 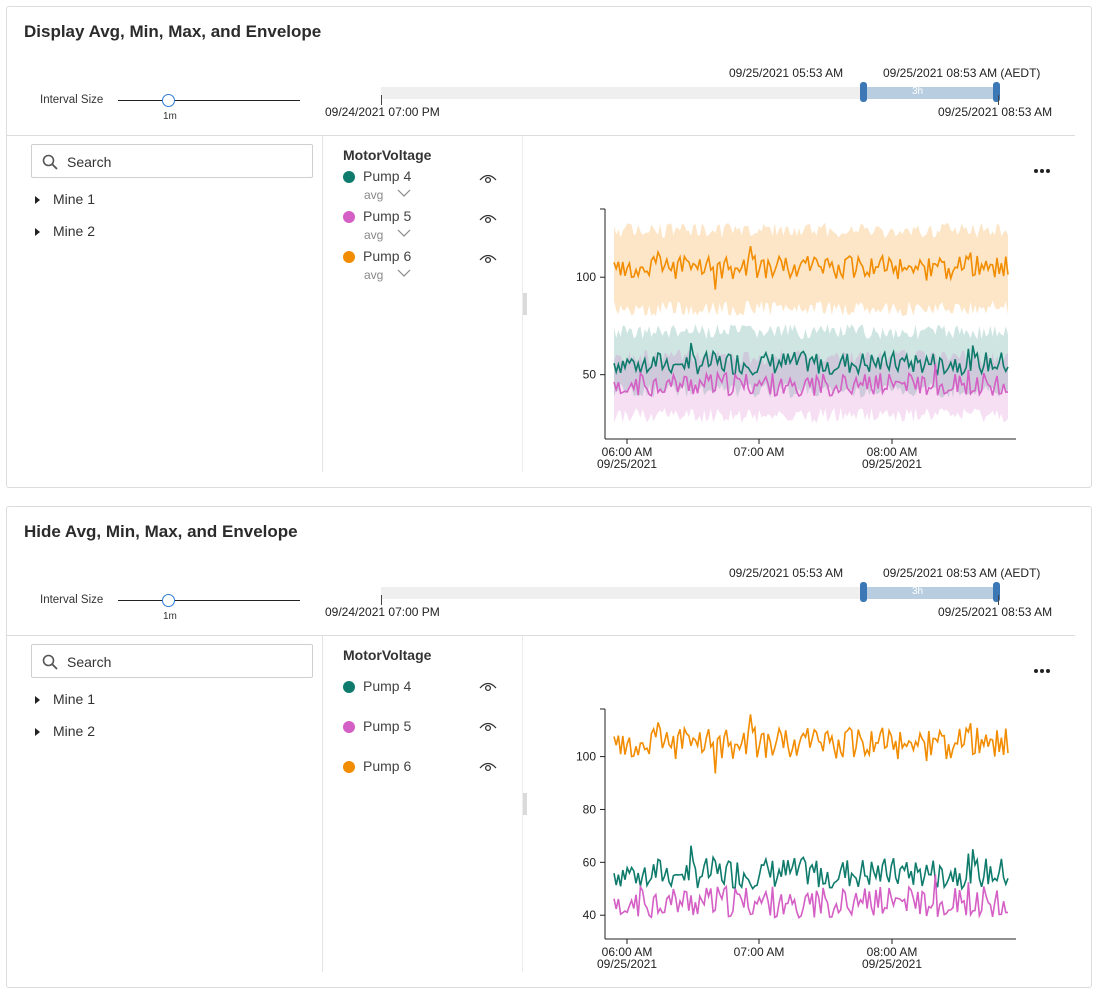 I want to click on panel-title: Display Avg, Min, Max, and Envelope, so click(x=173, y=31).